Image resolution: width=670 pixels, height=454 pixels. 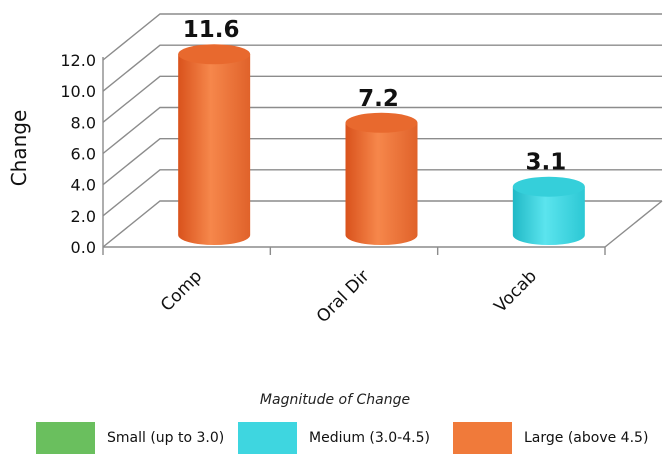 What do you see at coordinates (78, 91) in the screenshot?
I see `y-tick-label: 10.0` at bounding box center [78, 91].